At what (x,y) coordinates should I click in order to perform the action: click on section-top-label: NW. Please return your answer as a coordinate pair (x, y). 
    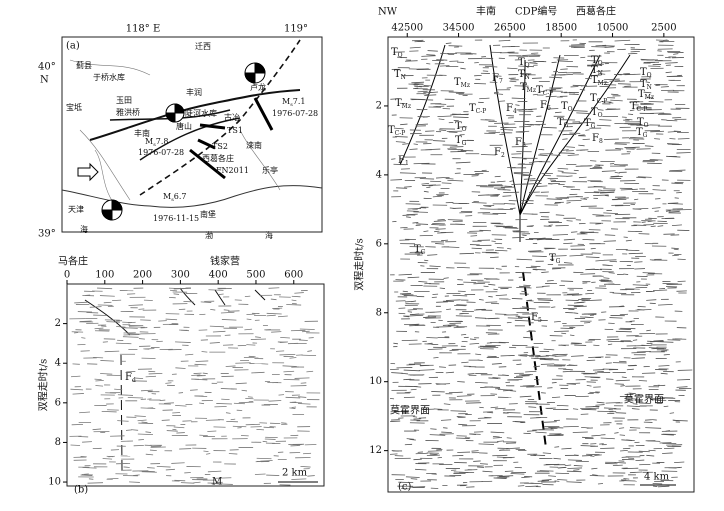
    Looking at the image, I should click on (388, 12).